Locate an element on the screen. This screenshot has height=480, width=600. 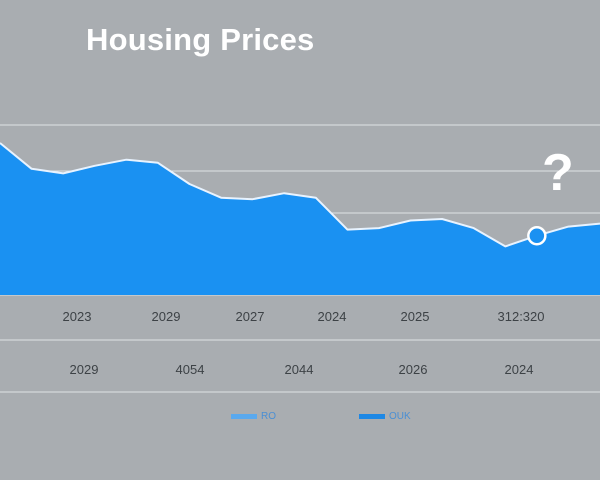
legend-label: OUK is located at coordinates (400, 416).